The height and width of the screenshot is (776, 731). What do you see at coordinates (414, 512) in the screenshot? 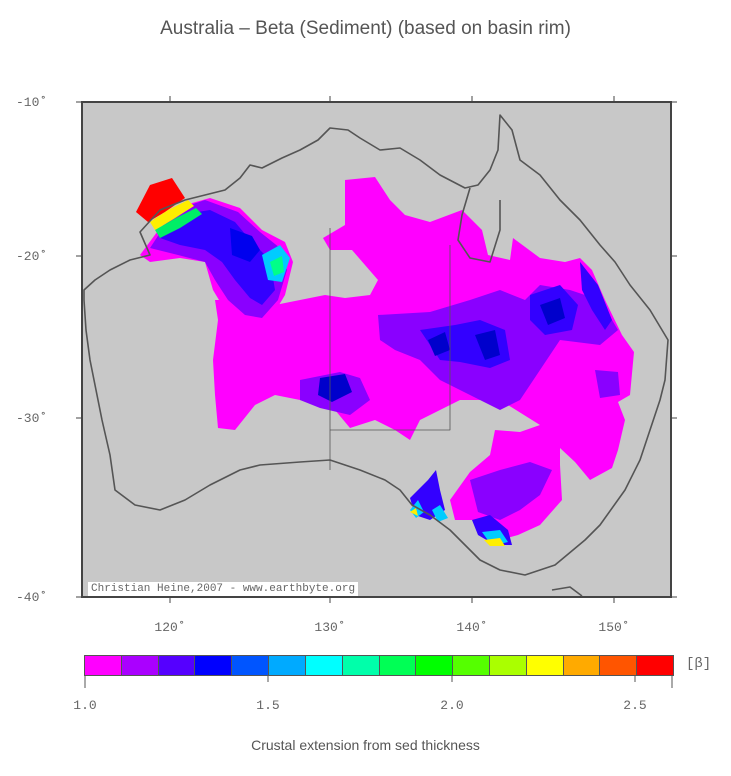
I see `beta-region-sa-yellow` at bounding box center [414, 512].